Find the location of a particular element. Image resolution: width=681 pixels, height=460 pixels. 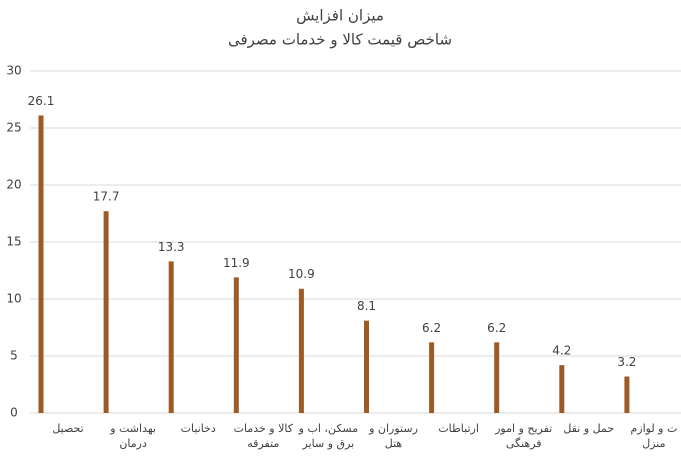

value-label: 3.2 is located at coordinates (626, 362).